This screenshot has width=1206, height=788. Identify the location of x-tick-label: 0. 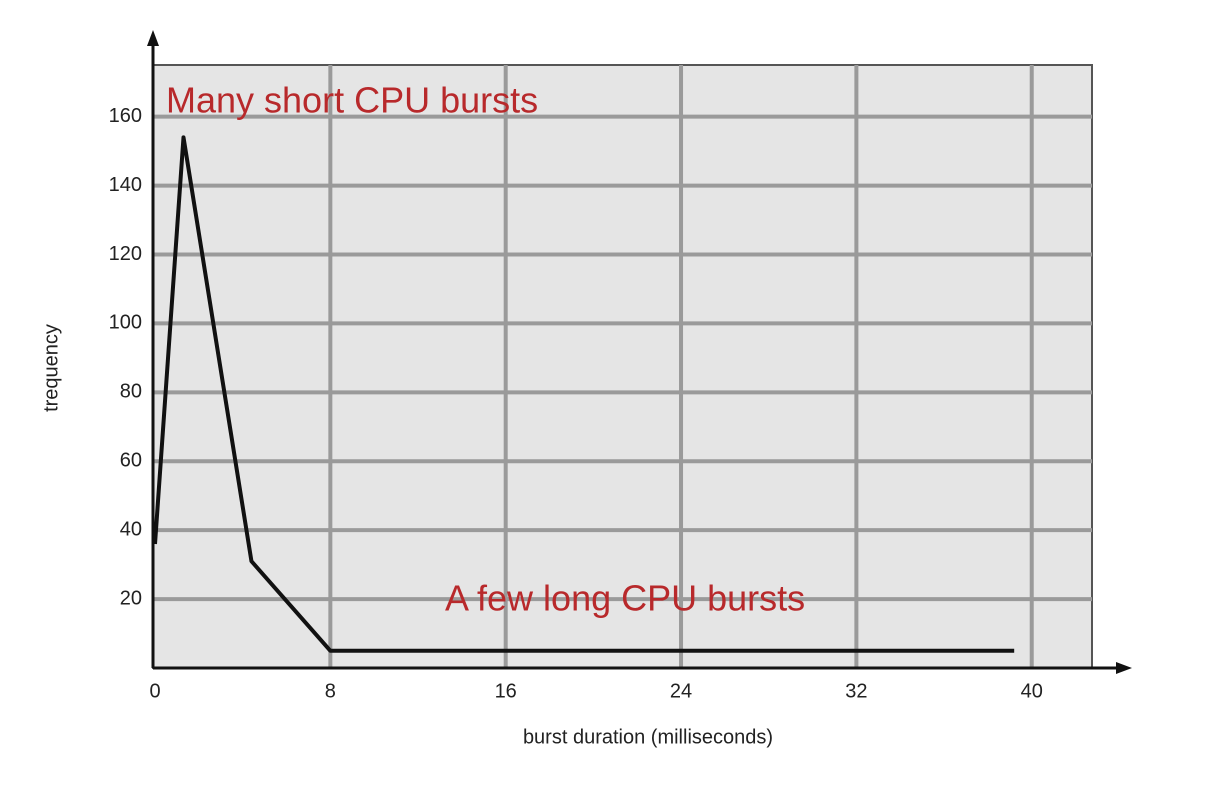
(154, 691).